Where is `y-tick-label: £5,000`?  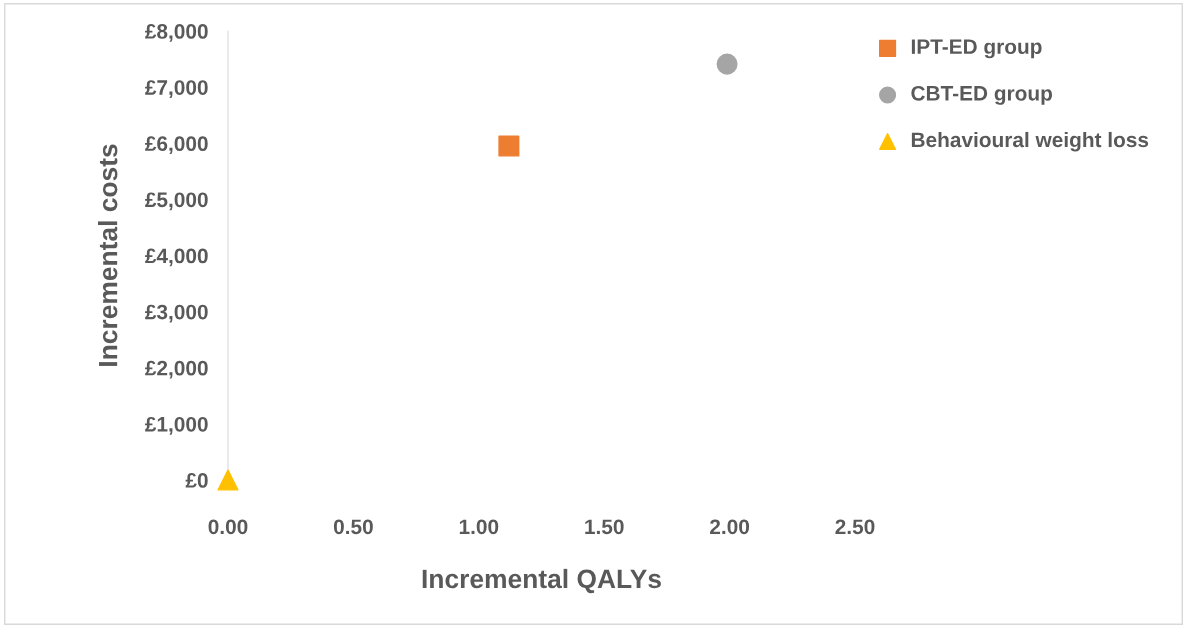
y-tick-label: £5,000 is located at coordinates (176, 201).